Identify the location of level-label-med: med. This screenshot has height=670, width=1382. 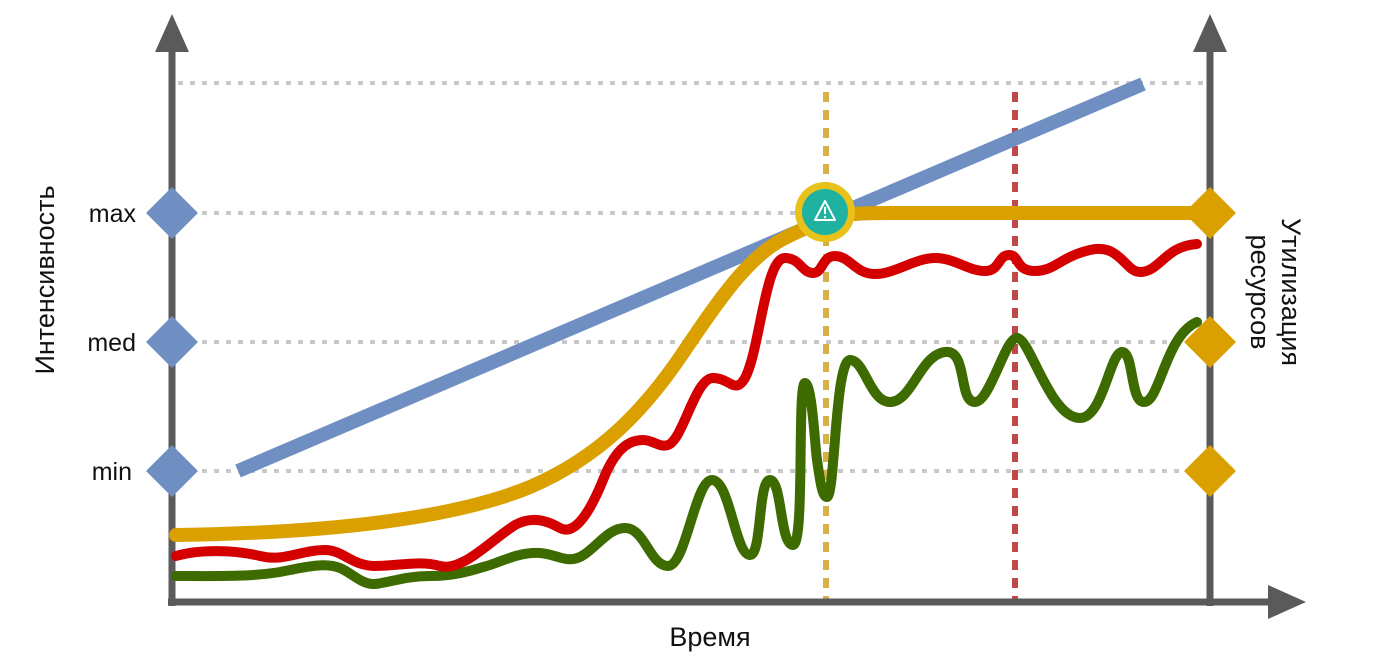
(111, 343).